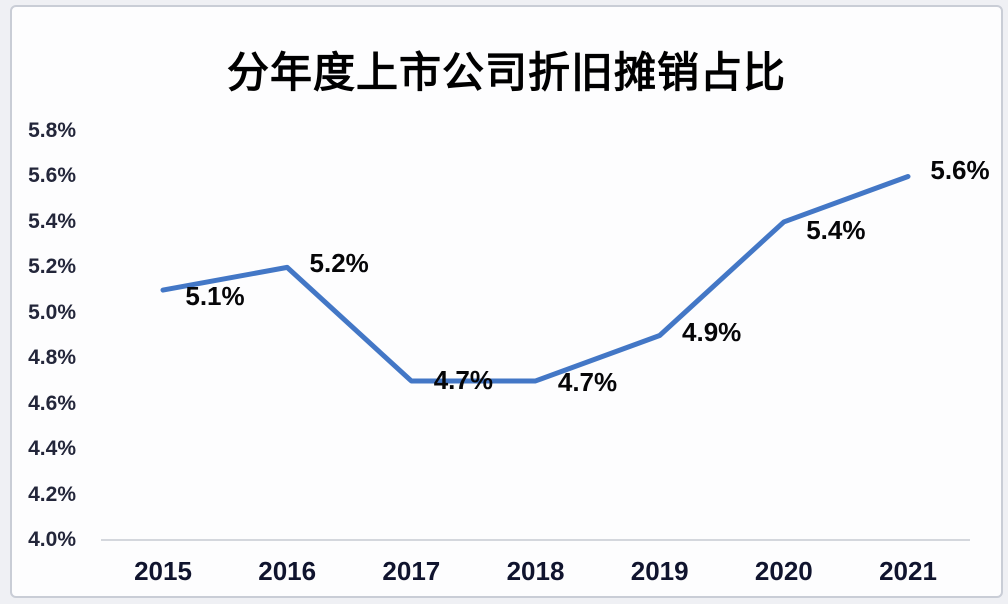 This screenshot has width=1008, height=604. What do you see at coordinates (52, 358) in the screenshot?
I see `y-tick-label: 4.8%` at bounding box center [52, 358].